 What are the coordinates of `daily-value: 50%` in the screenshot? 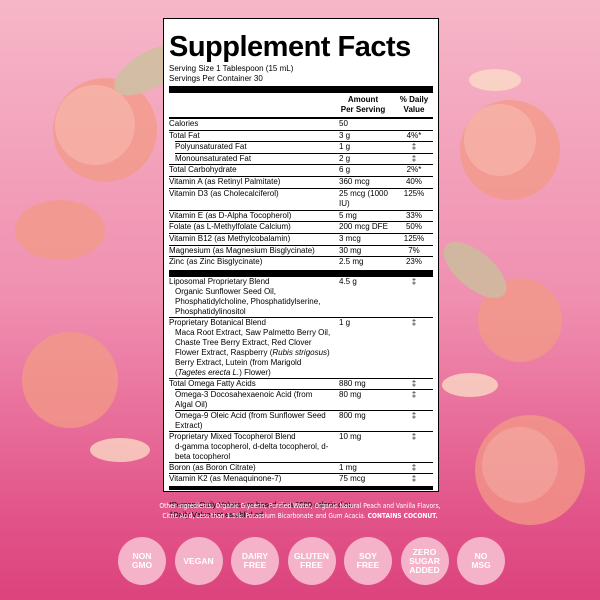 It's located at (413, 227).